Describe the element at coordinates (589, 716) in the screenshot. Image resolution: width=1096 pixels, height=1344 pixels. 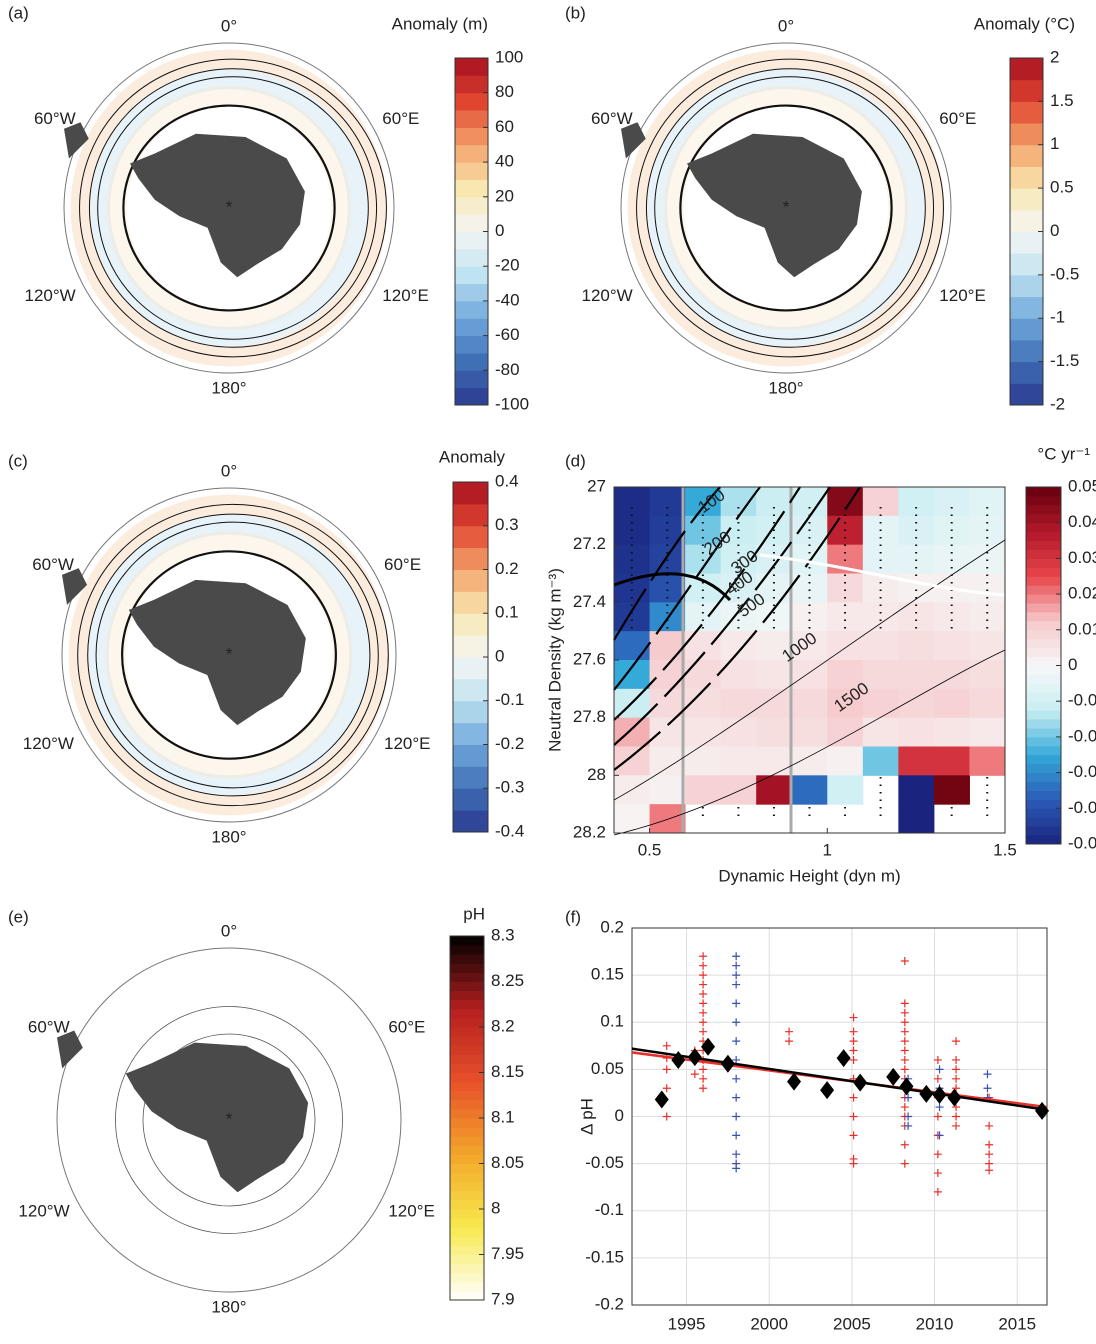
I see `y-tick-label: 27.8` at that location.